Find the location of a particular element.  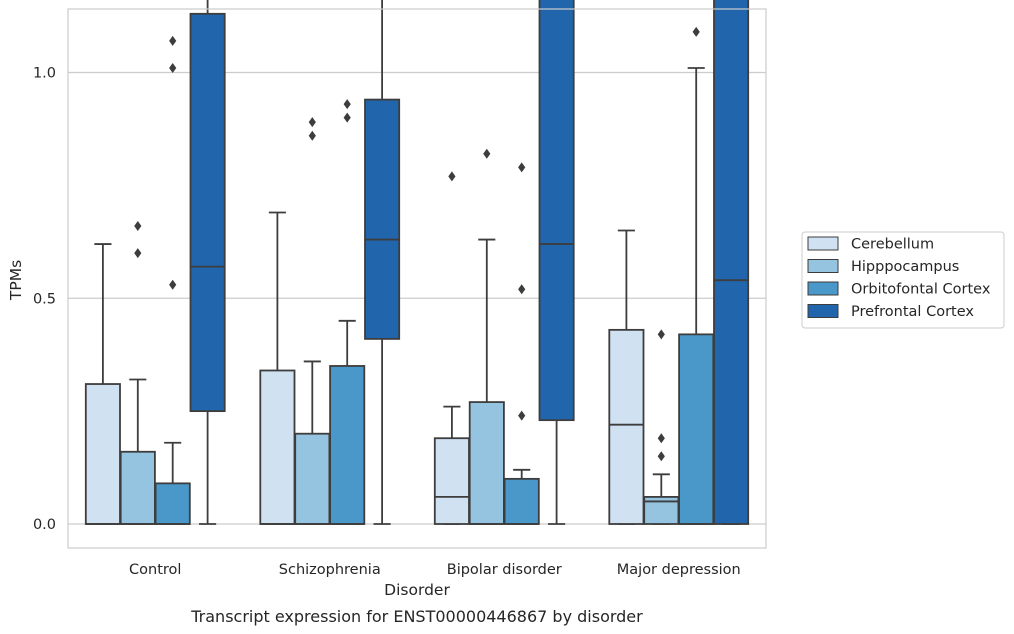

x-tick-label: Bipolar disorder is located at coordinates (504, 570).